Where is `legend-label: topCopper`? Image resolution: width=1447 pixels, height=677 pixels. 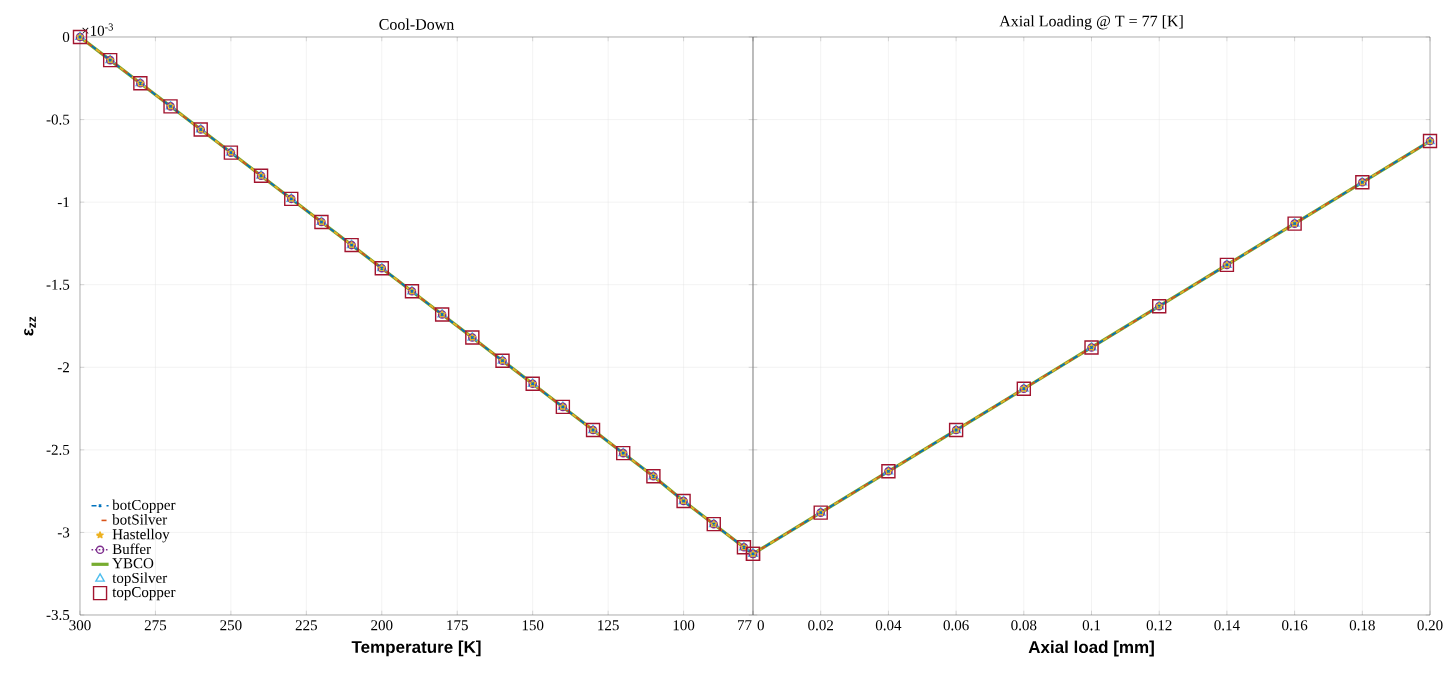
legend-label: topCopper is located at coordinates (144, 594).